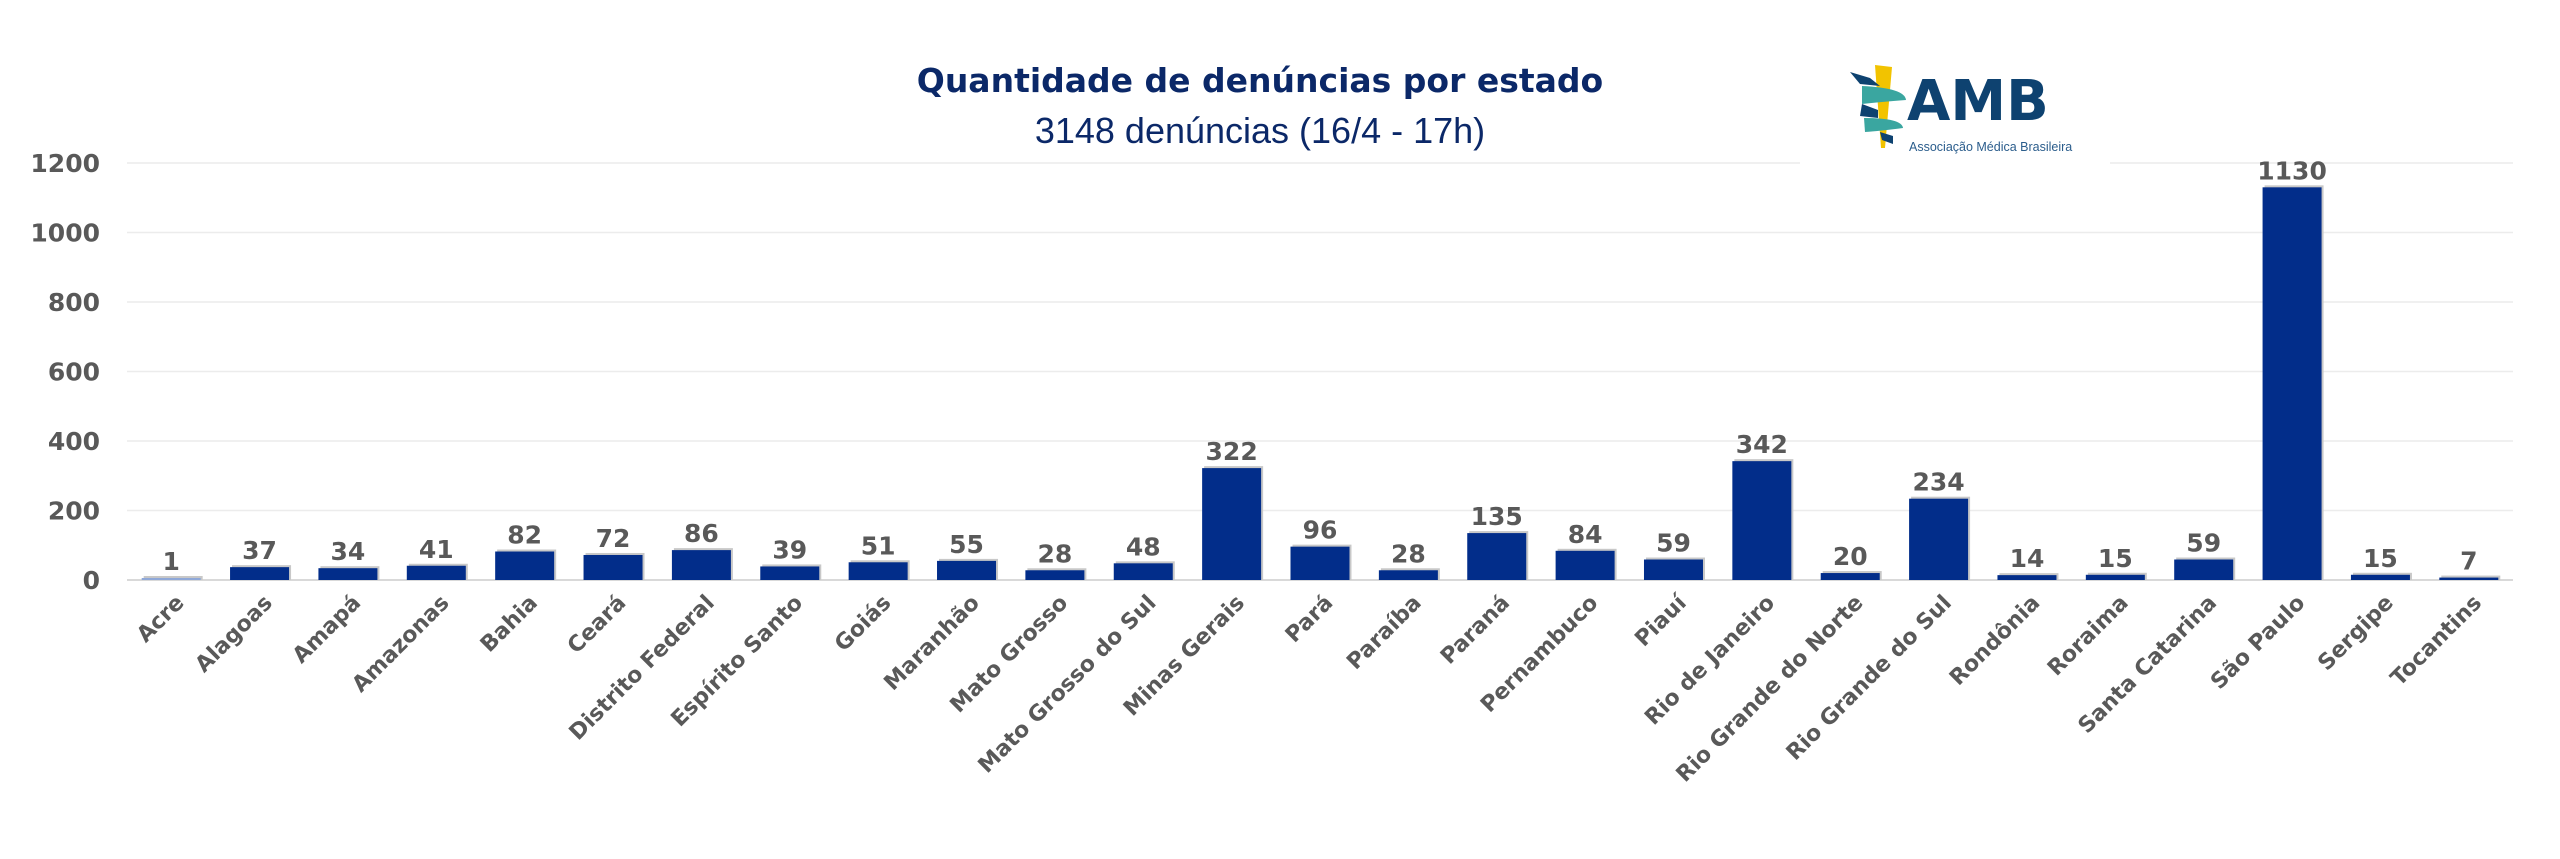 Image resolution: width=2560 pixels, height=859 pixels. Describe the element at coordinates (509, 624) in the screenshot. I see `x-tick-label: Bahia` at that location.